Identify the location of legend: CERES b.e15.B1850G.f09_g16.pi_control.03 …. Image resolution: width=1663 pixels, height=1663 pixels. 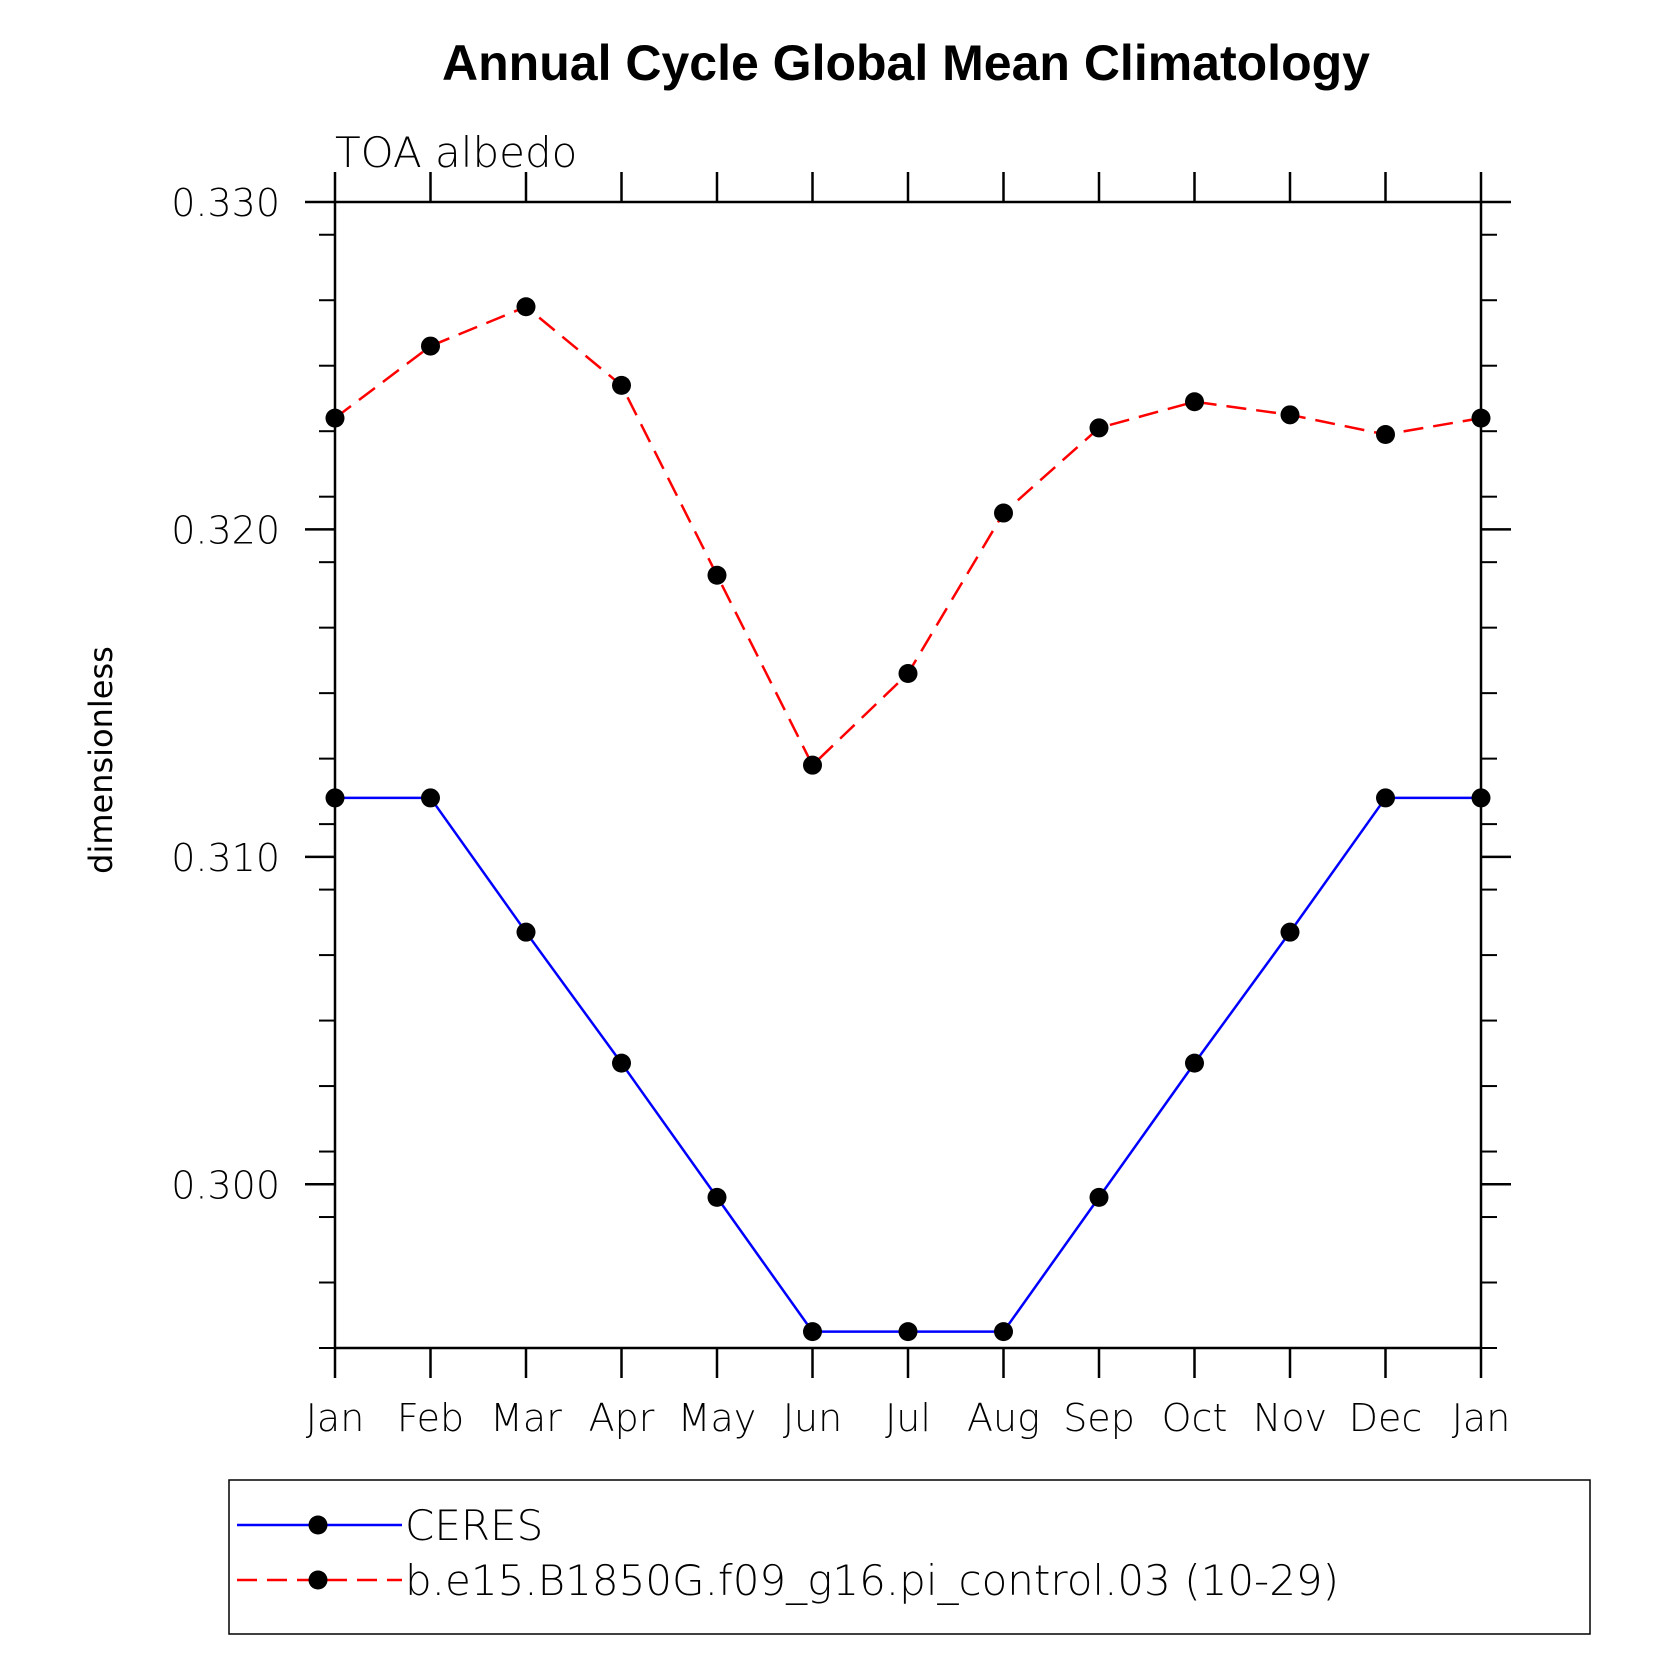
(909, 1557).